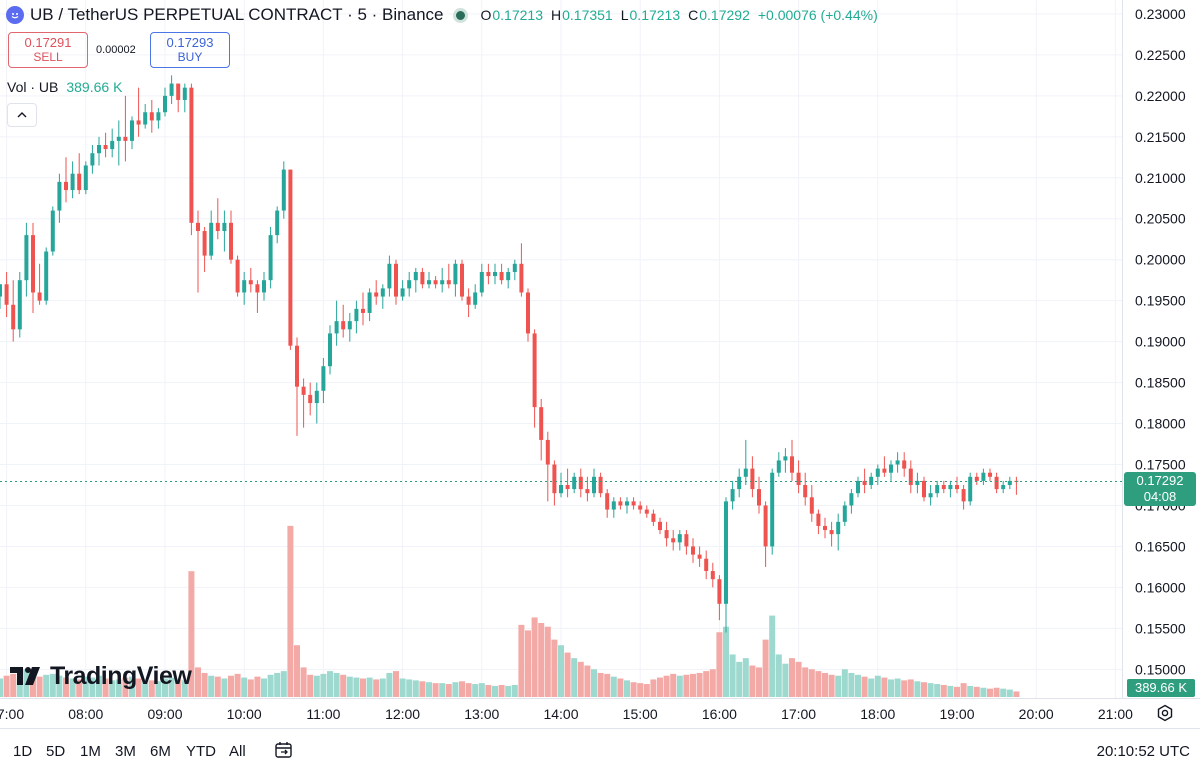 The image size is (1200, 767). Describe the element at coordinates (1160, 424) in the screenshot. I see `y-tick-label: 0.18000` at that location.